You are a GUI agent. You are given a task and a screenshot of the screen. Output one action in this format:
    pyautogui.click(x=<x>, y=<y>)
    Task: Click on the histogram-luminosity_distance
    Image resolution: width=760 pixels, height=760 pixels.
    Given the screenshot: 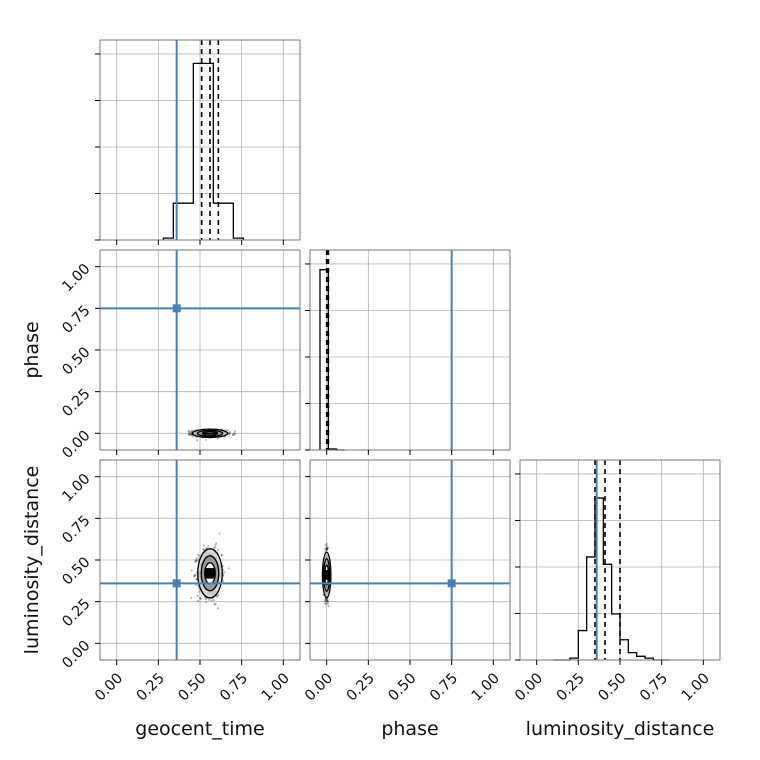 What is the action you would take?
    pyautogui.click(x=611, y=579)
    